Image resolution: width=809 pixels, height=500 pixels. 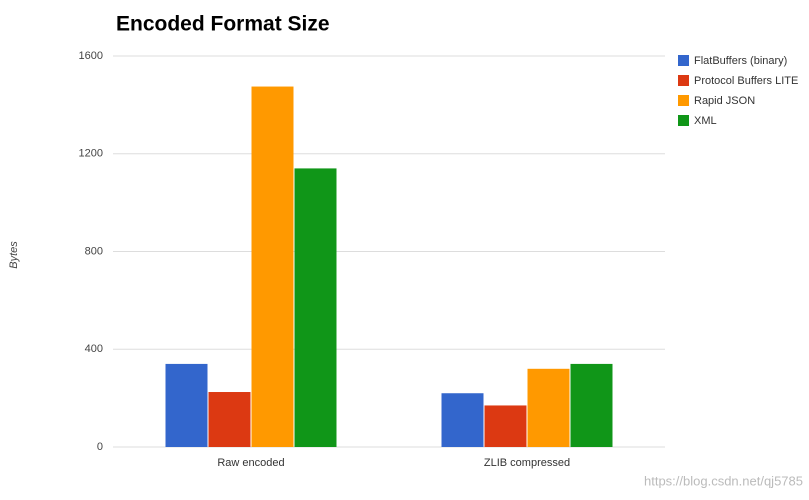 I want to click on y-tick-label: 800, so click(x=94, y=251).